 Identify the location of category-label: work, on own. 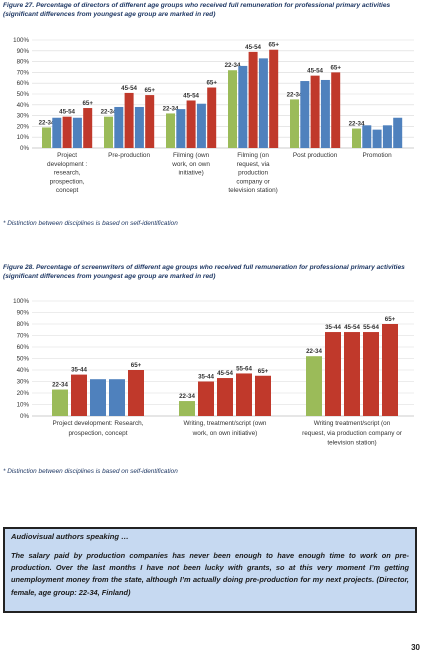
(190, 164).